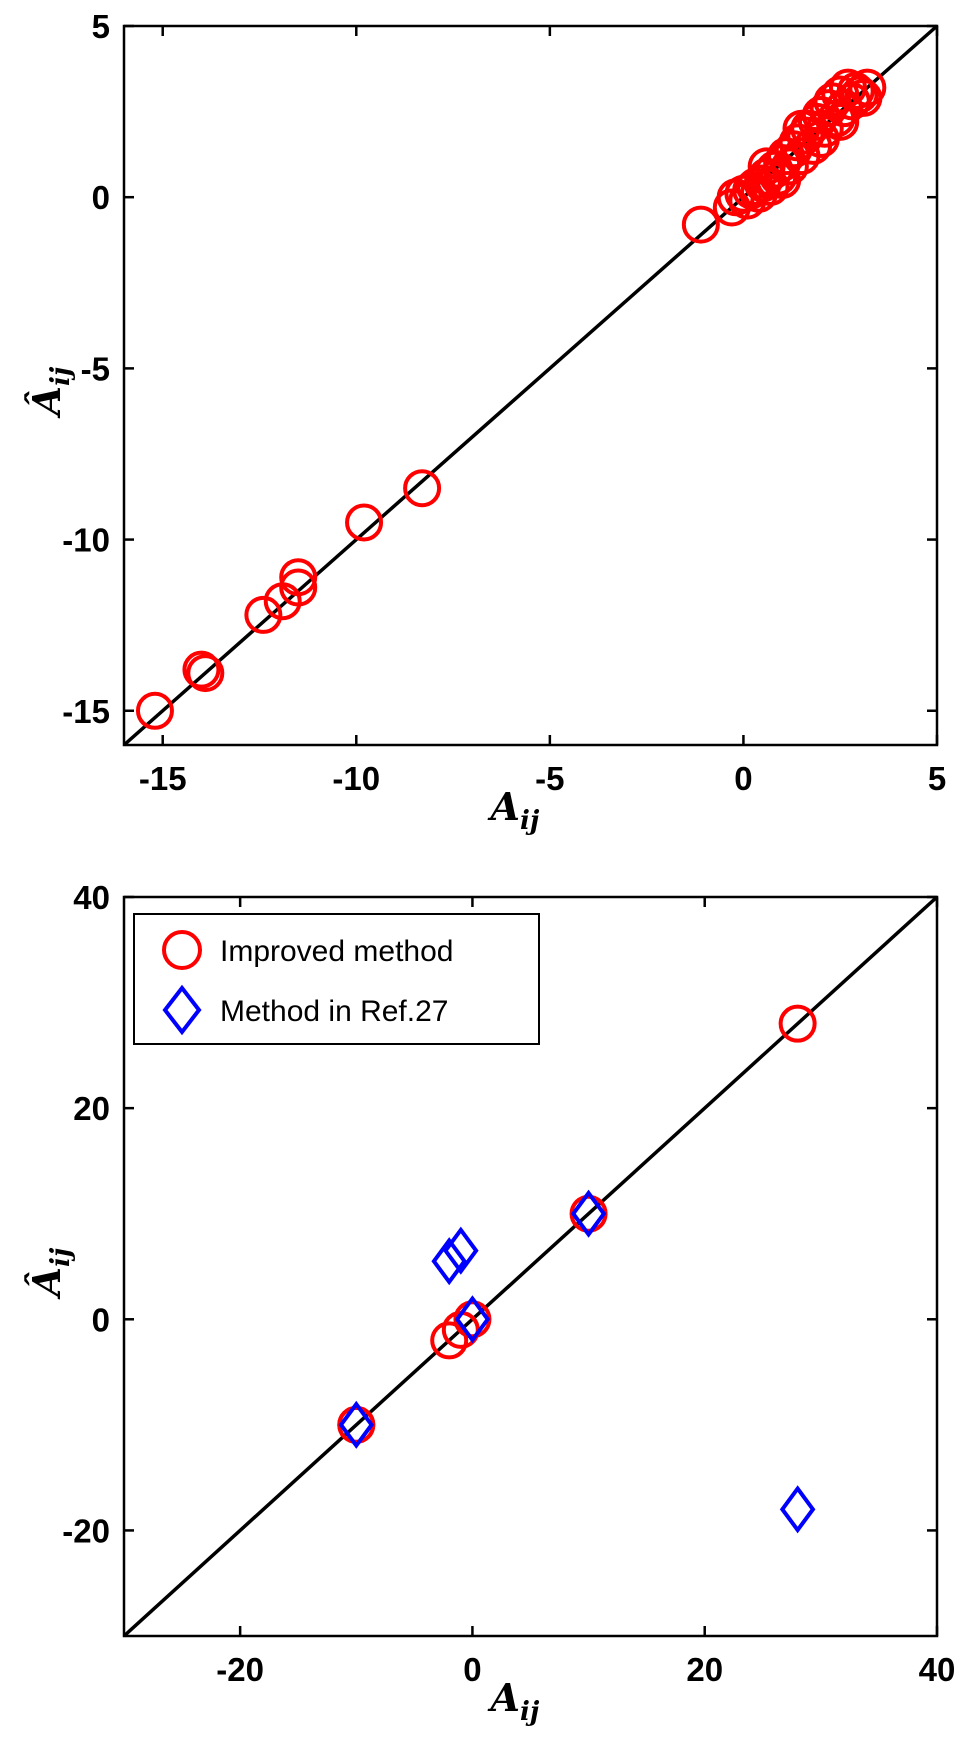 Image resolution: width=971 pixels, height=1738 pixels. What do you see at coordinates (91, 897) in the screenshot?
I see `y-tick-label: 40` at bounding box center [91, 897].